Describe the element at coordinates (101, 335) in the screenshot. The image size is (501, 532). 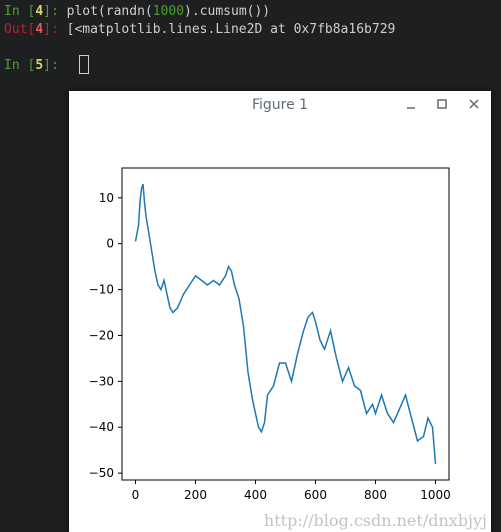
I see `y-tick-label: −20` at that location.